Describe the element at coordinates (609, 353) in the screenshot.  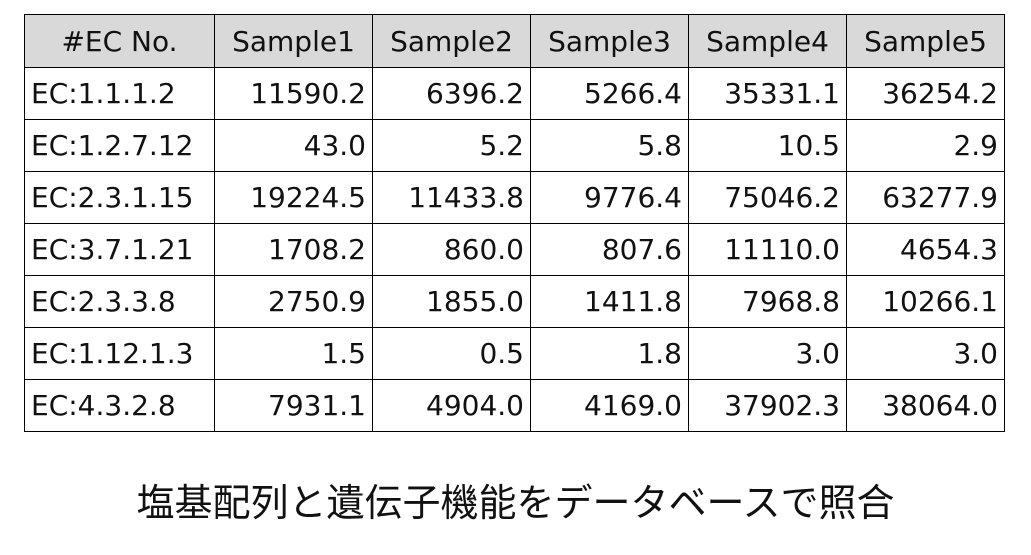
I see `value-cell: 1.8` at that location.